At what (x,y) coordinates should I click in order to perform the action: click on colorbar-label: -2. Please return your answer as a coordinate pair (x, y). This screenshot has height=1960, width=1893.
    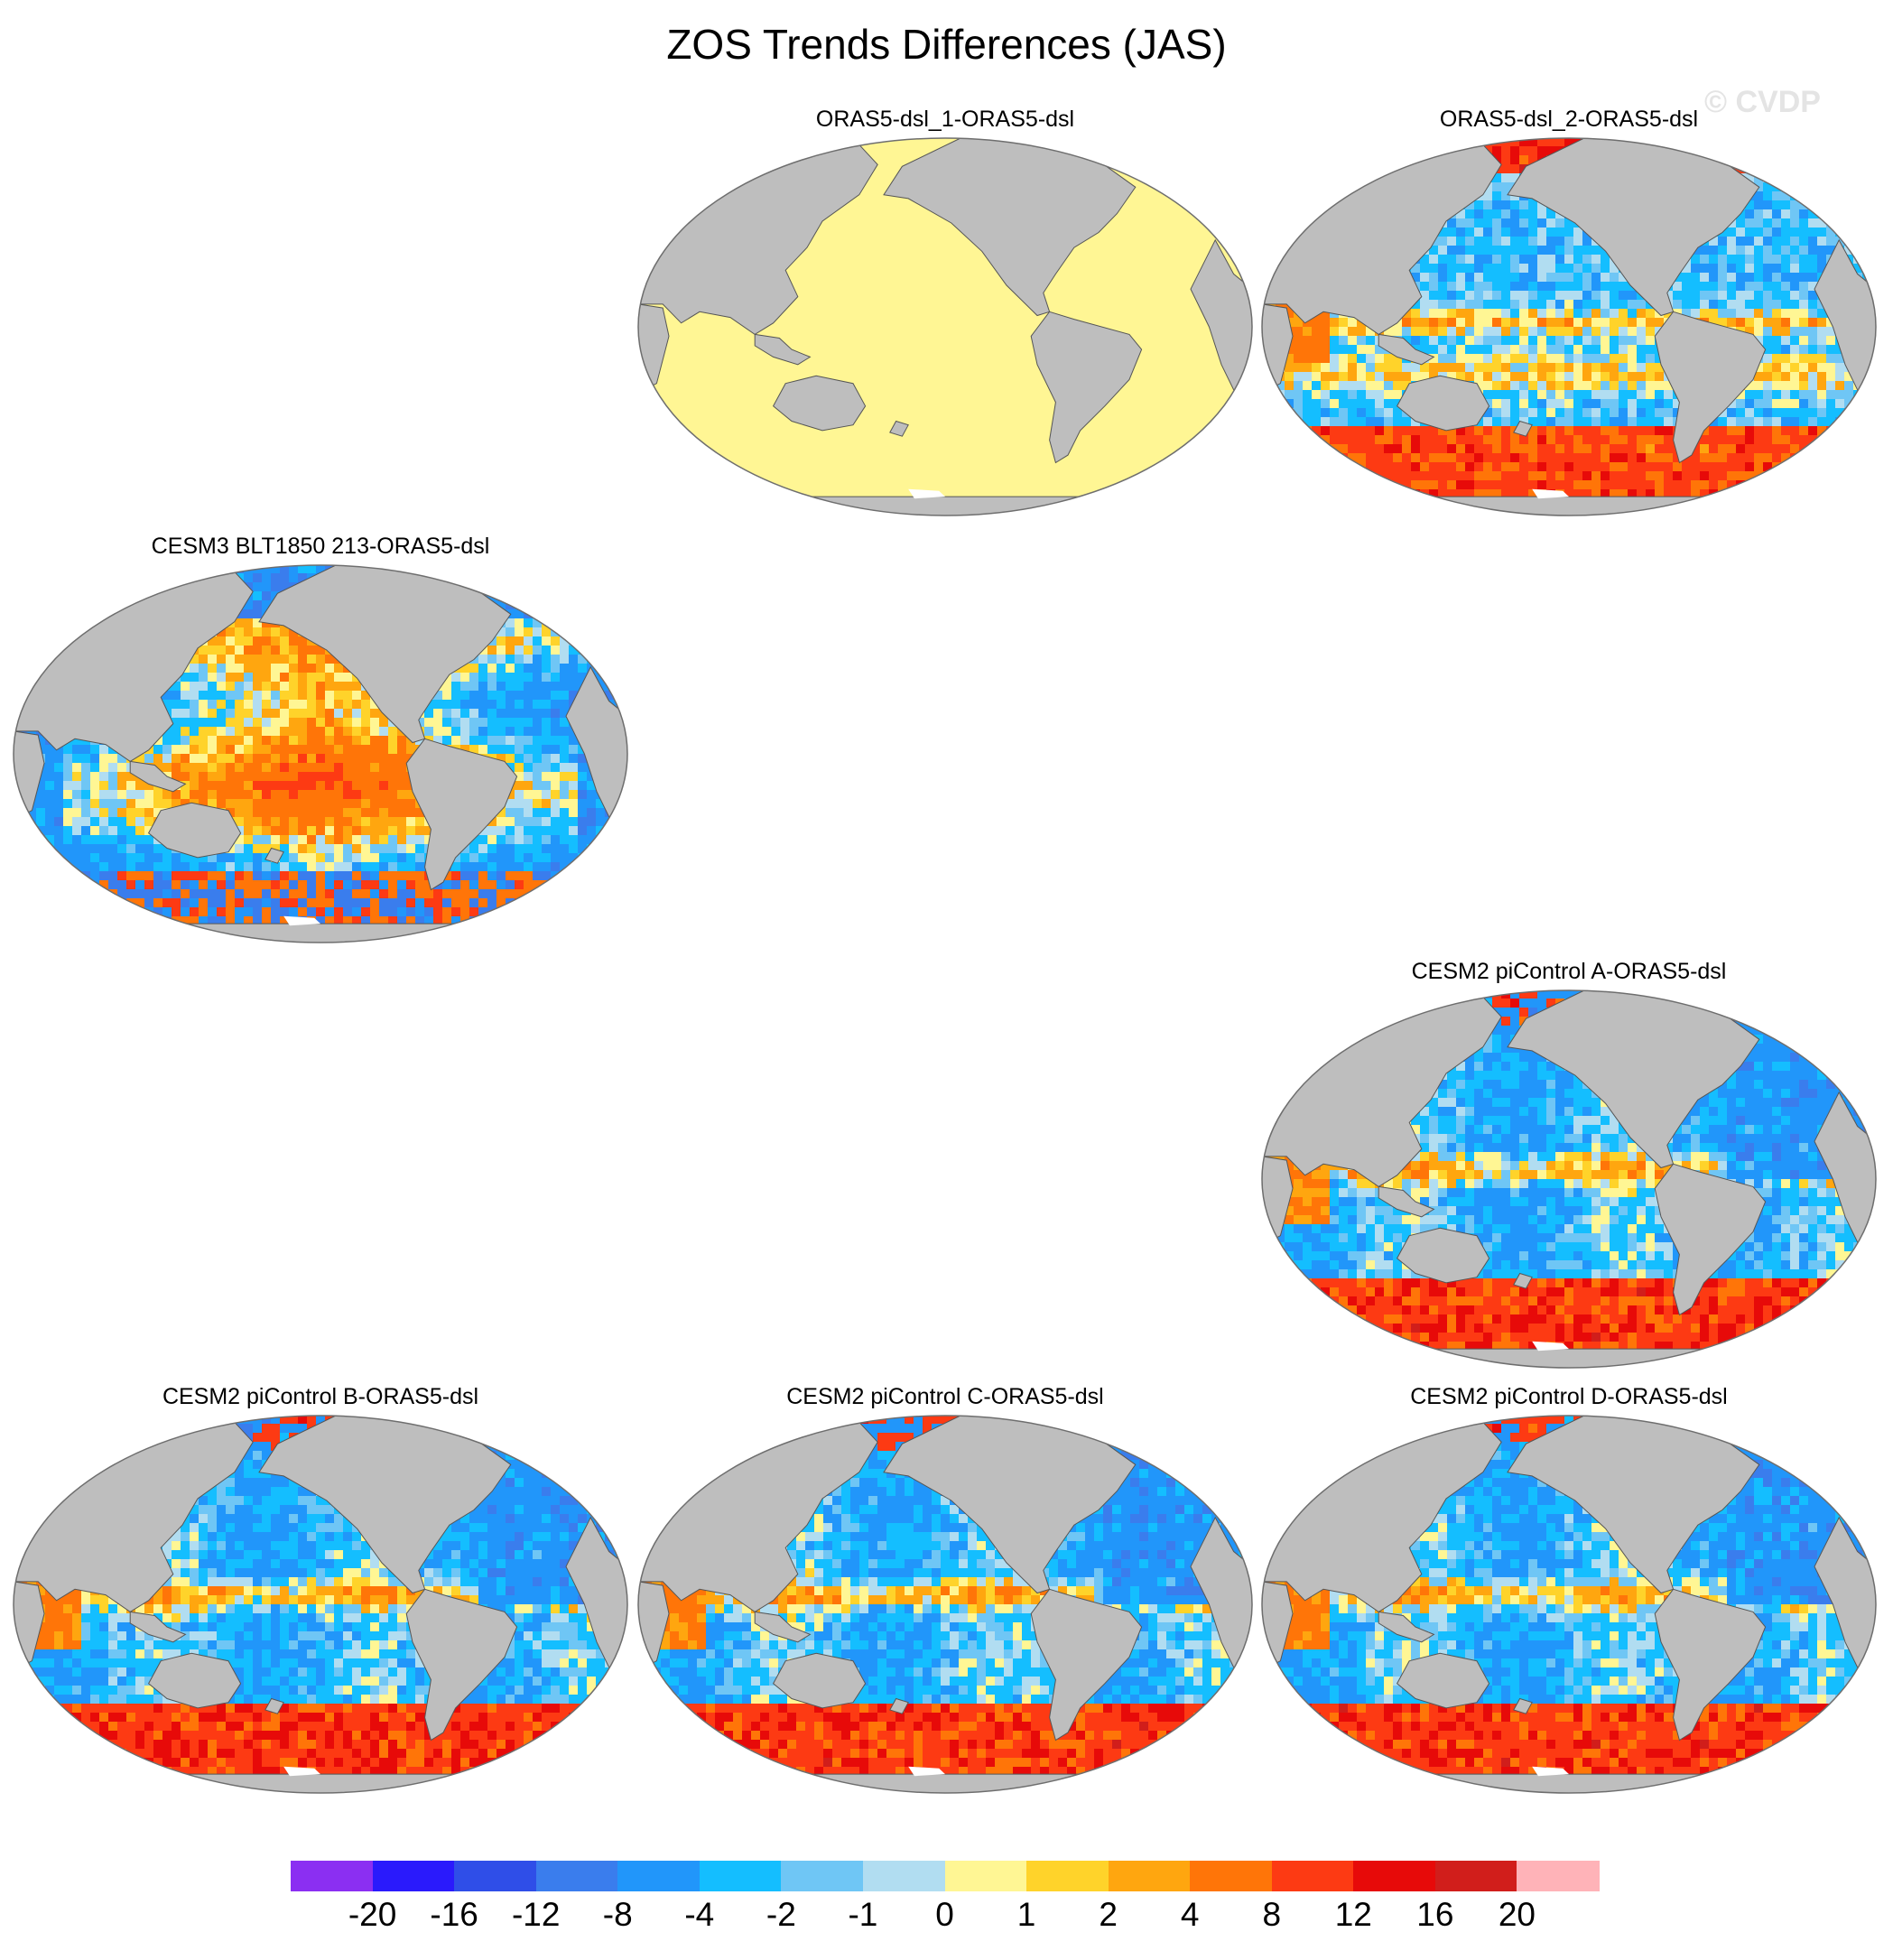
    Looking at the image, I should click on (781, 1914).